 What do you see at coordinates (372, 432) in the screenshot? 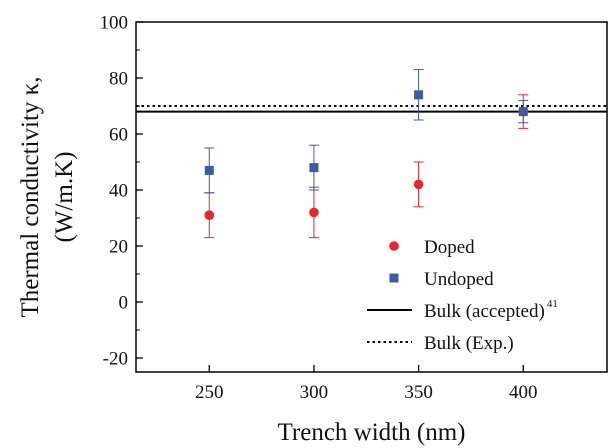
I see `x-axis-title: Trench width (nm)` at bounding box center [372, 432].